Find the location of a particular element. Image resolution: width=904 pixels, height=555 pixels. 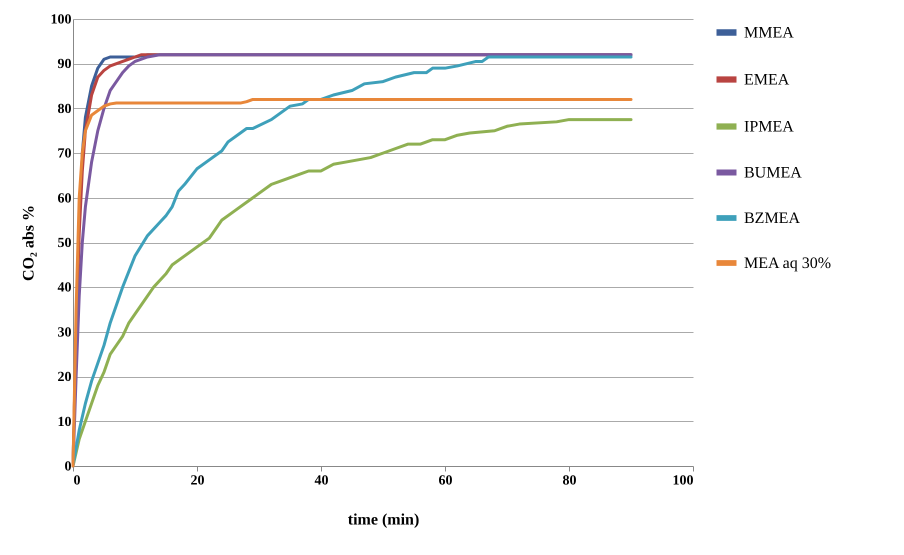

y-tick-label: 10 is located at coordinates (65, 422).